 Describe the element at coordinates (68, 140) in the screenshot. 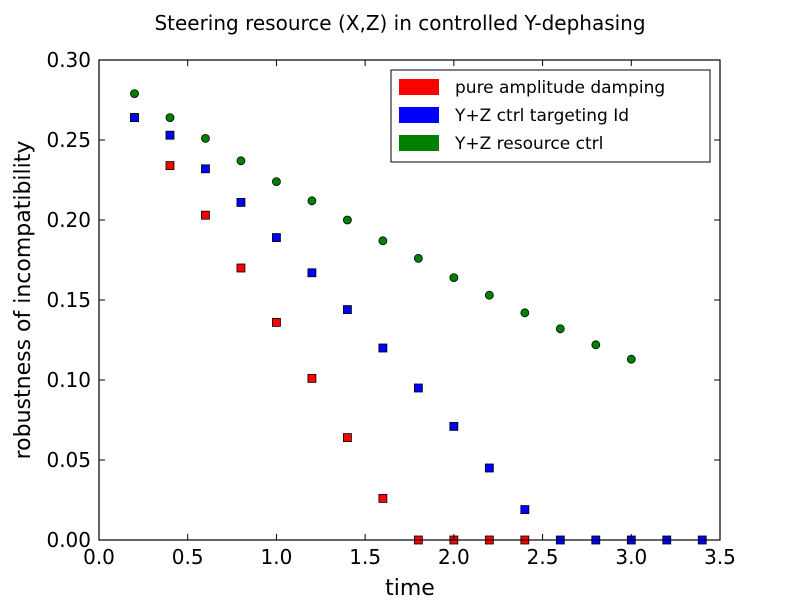

I see `y-tick-label: 0.25` at that location.